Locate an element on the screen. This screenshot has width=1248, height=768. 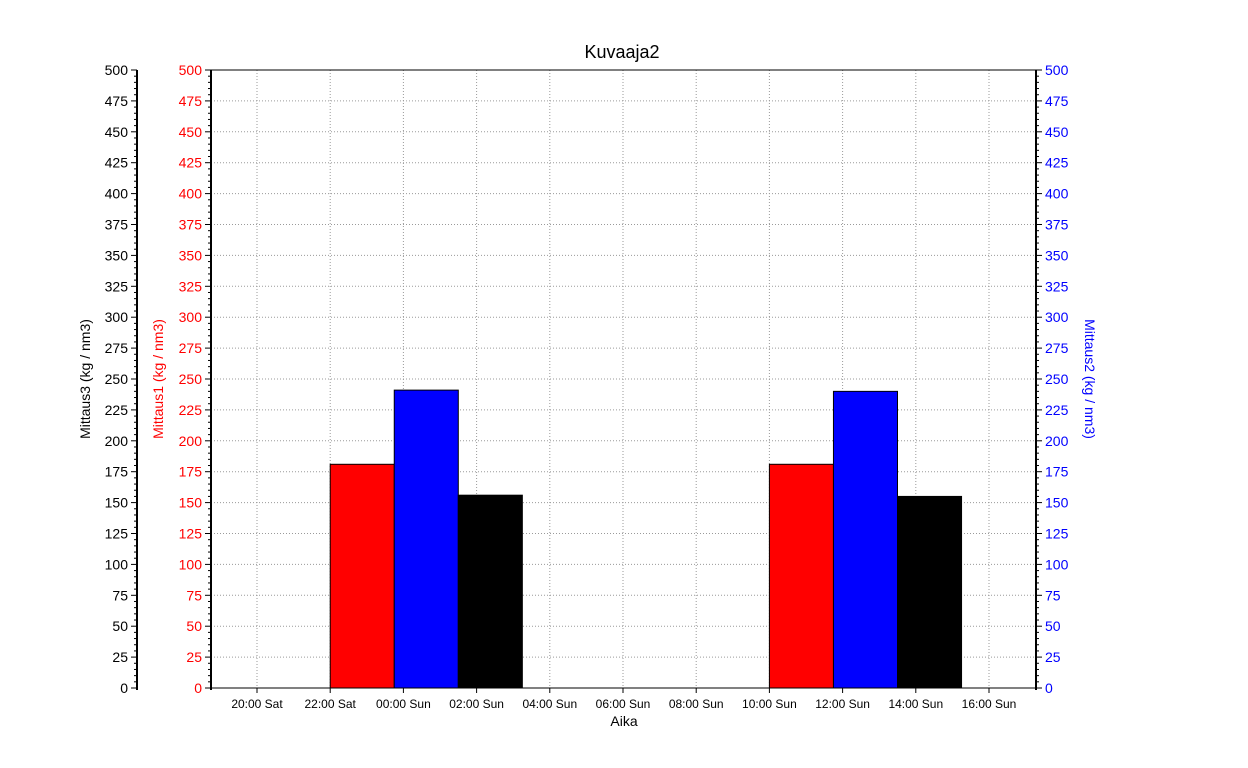
y-tick-label-mittaus3: 50 is located at coordinates (120, 626).